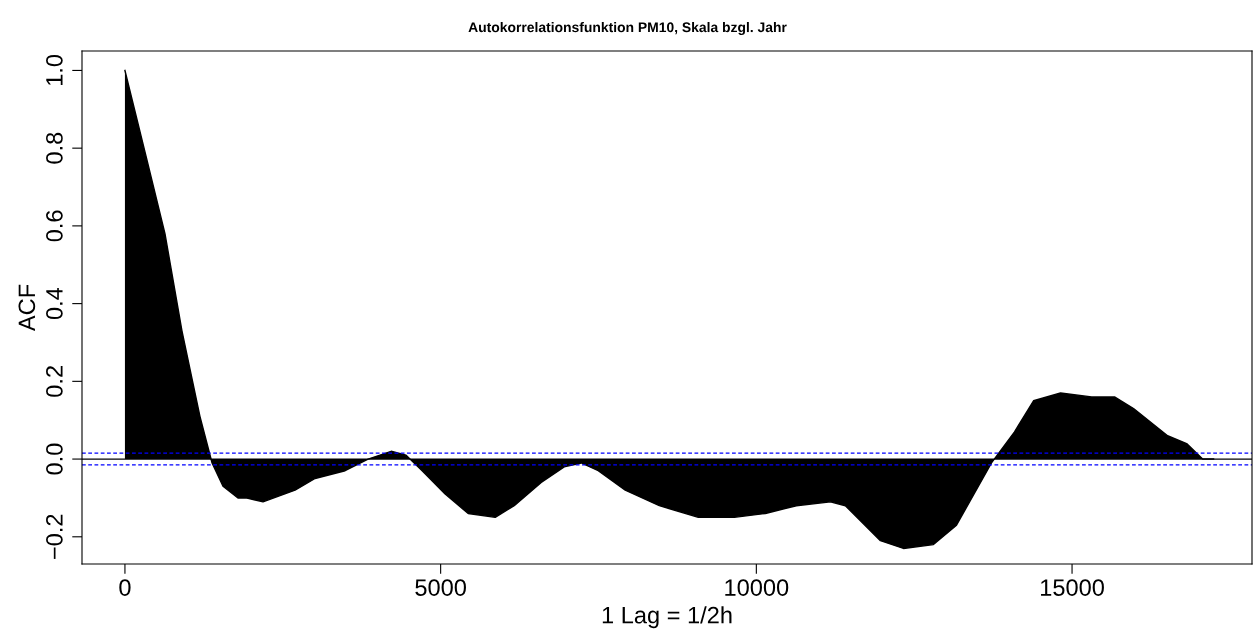  I want to click on y-tick-label: −0.2, so click(54, 536).